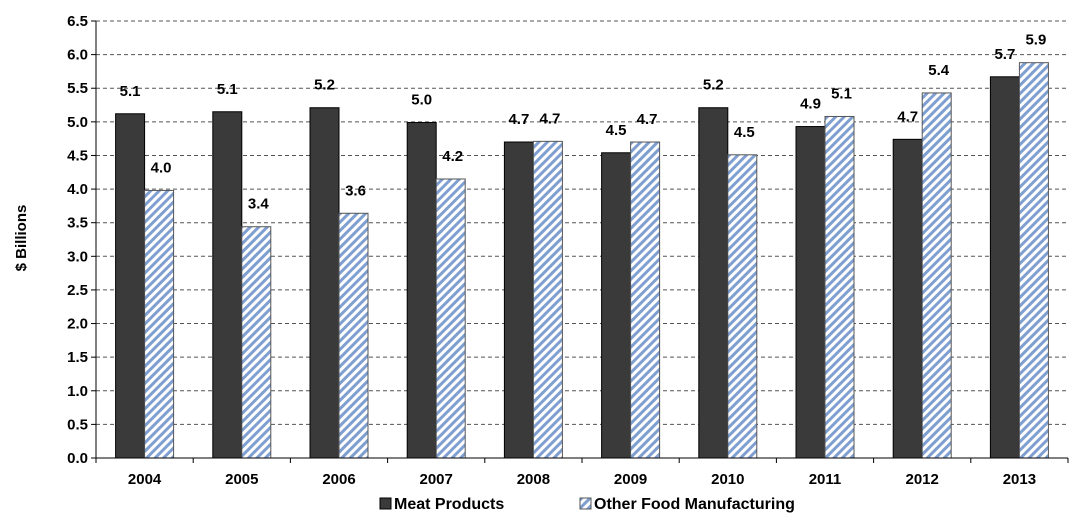  Describe the element at coordinates (77, 391) in the screenshot. I see `y-tick-label: 1.0` at that location.